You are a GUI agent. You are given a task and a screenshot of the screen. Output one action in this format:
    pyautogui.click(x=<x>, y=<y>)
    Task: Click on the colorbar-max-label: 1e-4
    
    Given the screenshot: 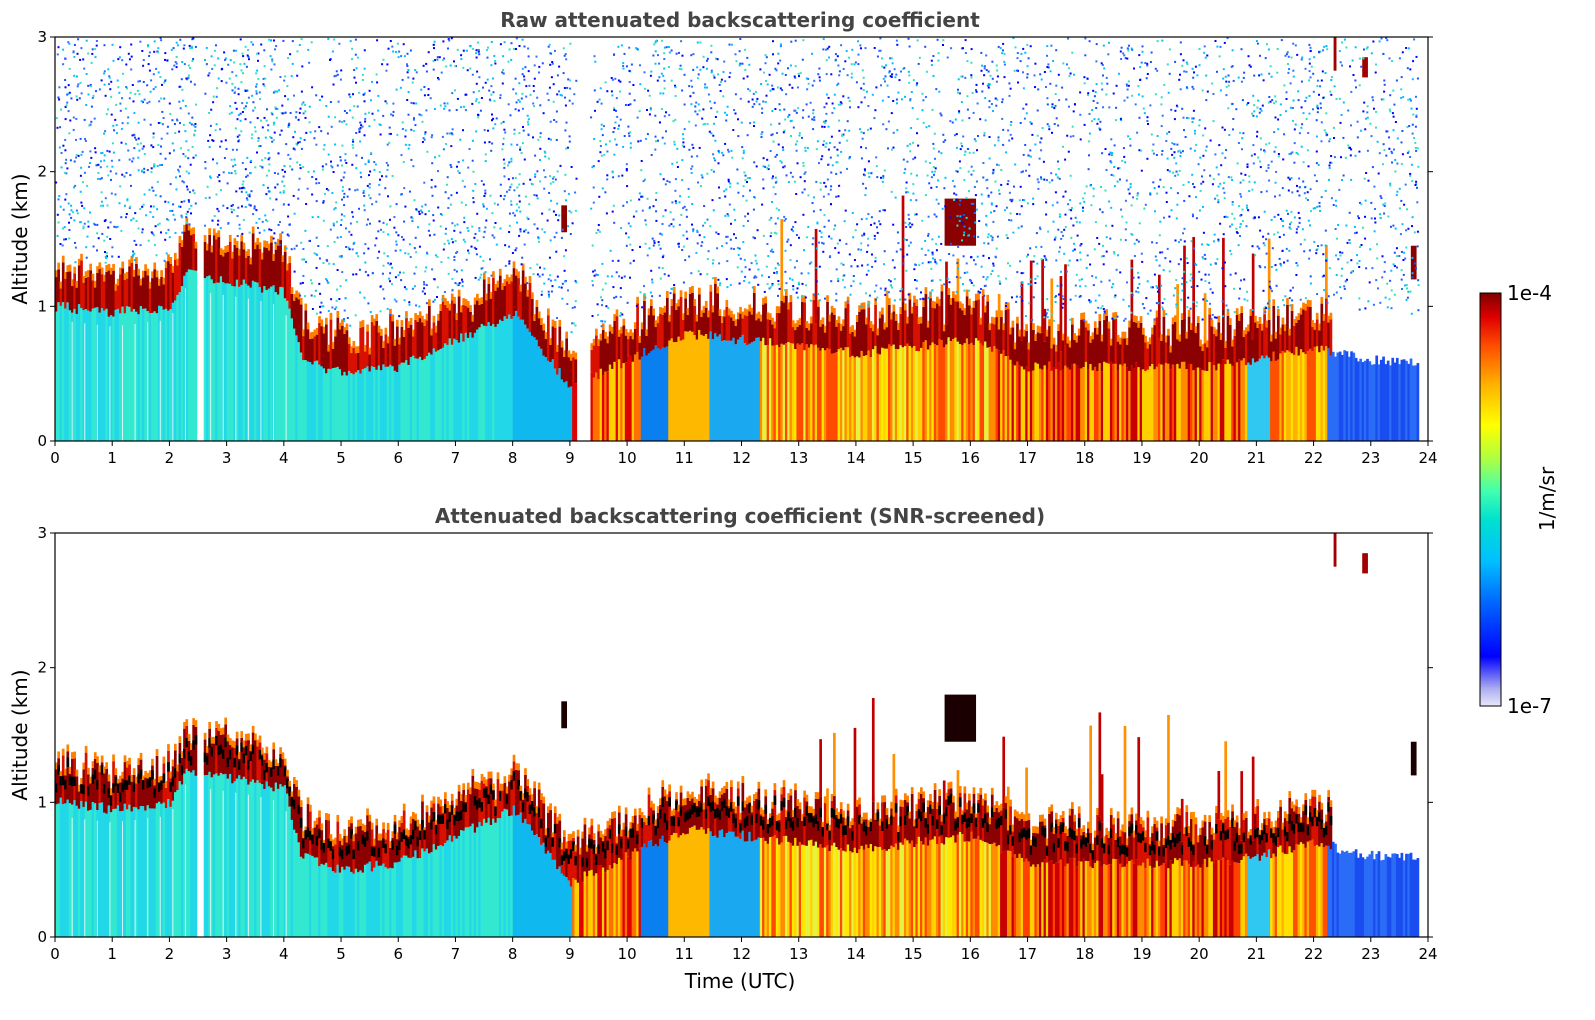 What is the action you would take?
    pyautogui.click(x=1529, y=293)
    